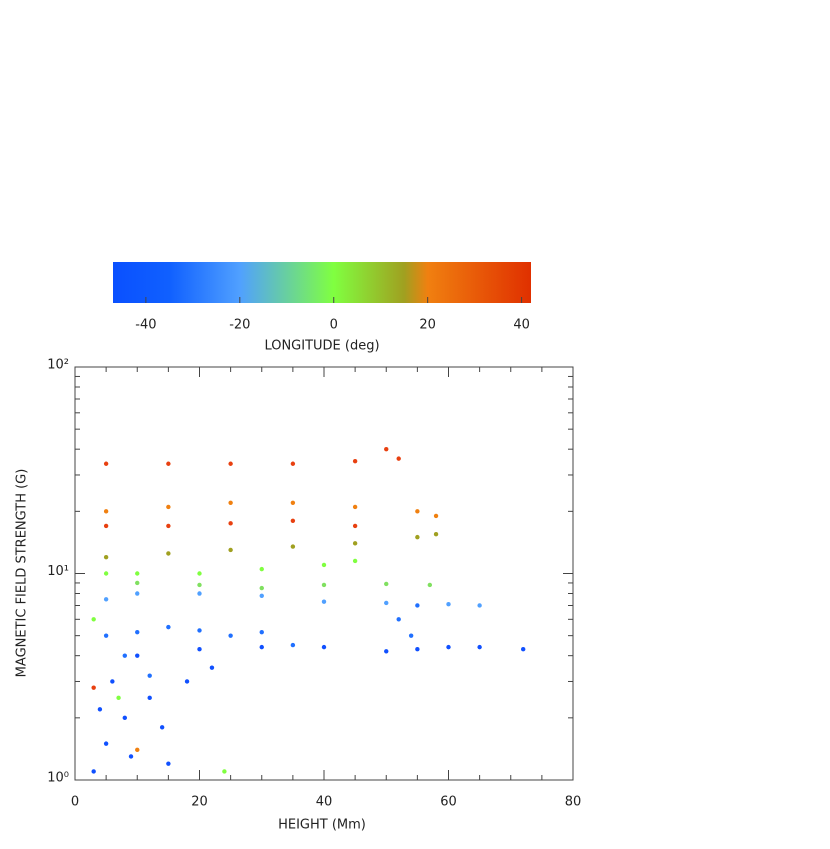  What do you see at coordinates (573, 802) in the screenshot?
I see `x-tick-label: 80` at bounding box center [573, 802].